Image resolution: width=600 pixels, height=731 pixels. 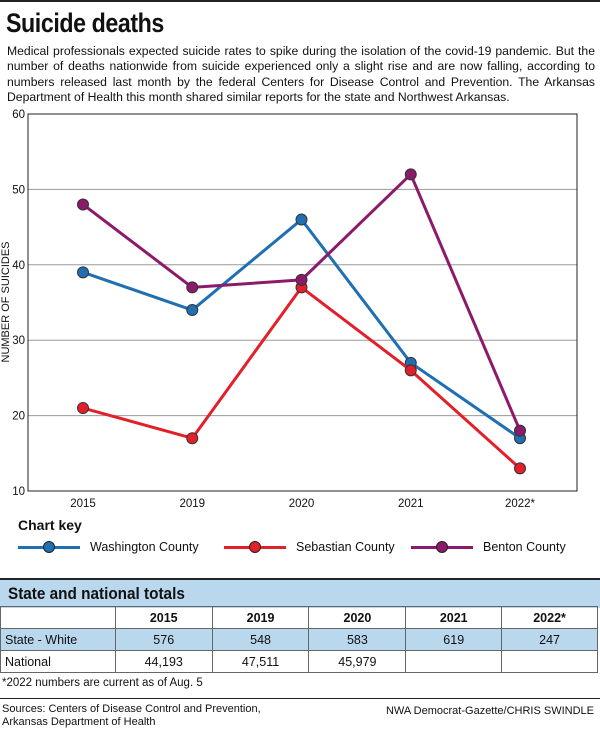 I want to click on y-axis-label: NUMBER OF SUICIDES, so click(x=6, y=301).